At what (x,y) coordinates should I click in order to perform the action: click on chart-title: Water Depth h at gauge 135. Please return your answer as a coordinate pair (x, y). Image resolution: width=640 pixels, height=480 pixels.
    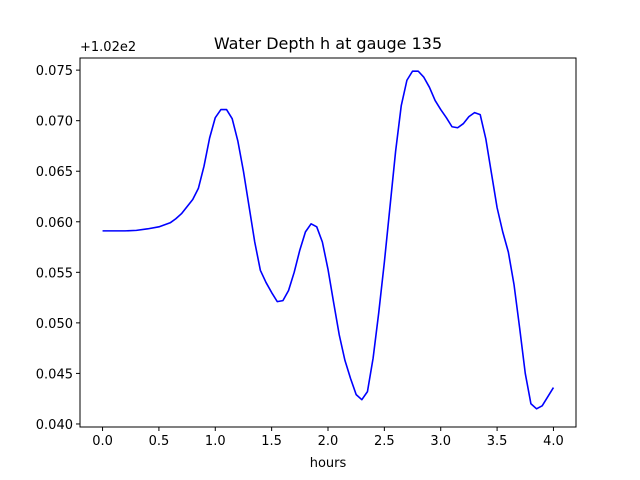
    Looking at the image, I should click on (328, 43).